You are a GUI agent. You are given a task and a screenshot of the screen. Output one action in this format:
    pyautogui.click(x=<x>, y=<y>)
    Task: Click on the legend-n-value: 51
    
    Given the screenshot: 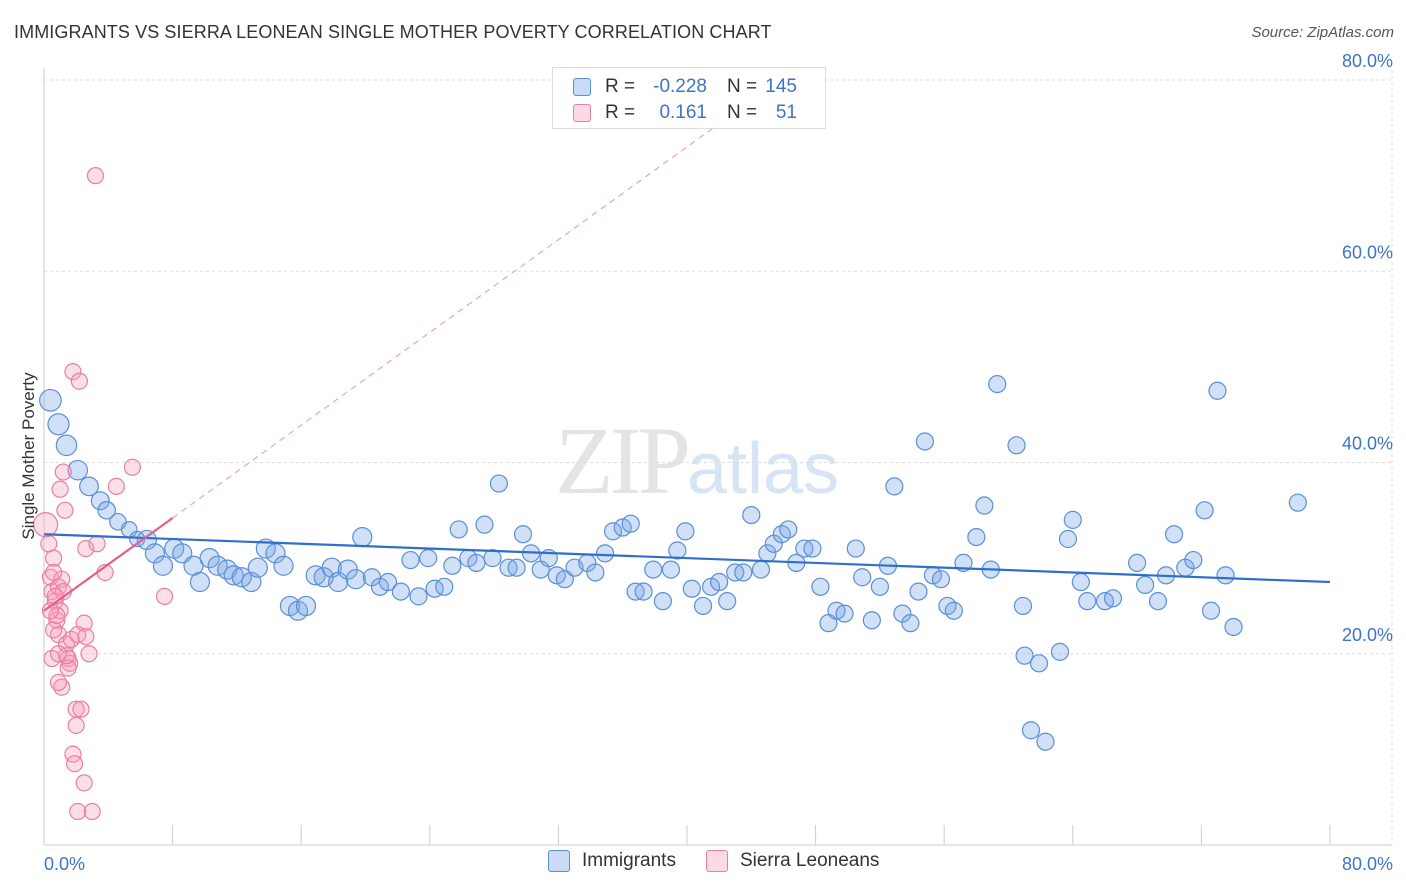 What is the action you would take?
    pyautogui.click(x=786, y=112)
    